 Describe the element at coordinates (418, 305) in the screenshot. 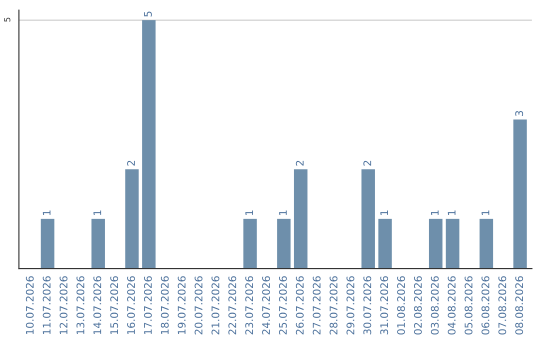

I see `x-tick-label: 02.08.2026` at that location.